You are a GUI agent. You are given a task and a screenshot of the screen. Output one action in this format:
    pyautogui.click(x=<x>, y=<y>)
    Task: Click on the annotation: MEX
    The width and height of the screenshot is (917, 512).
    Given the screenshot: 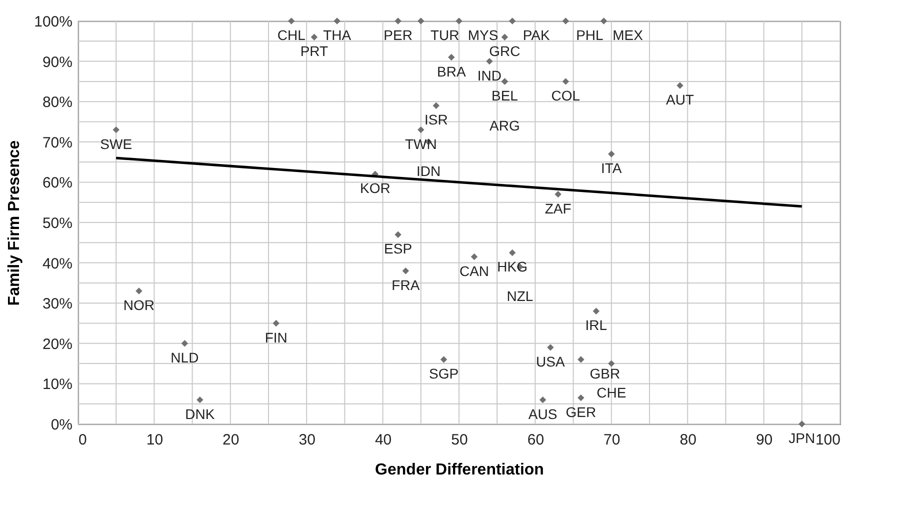 What is the action you would take?
    pyautogui.click(x=628, y=35)
    